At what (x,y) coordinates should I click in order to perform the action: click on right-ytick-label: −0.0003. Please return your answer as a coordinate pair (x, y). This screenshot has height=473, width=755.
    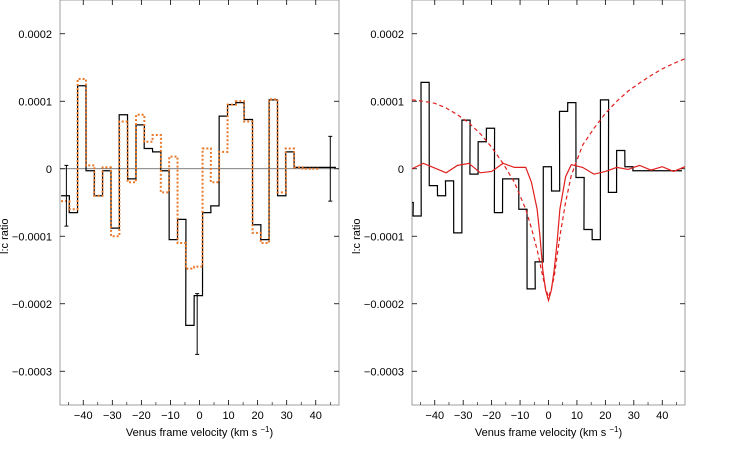
    Looking at the image, I should click on (384, 372).